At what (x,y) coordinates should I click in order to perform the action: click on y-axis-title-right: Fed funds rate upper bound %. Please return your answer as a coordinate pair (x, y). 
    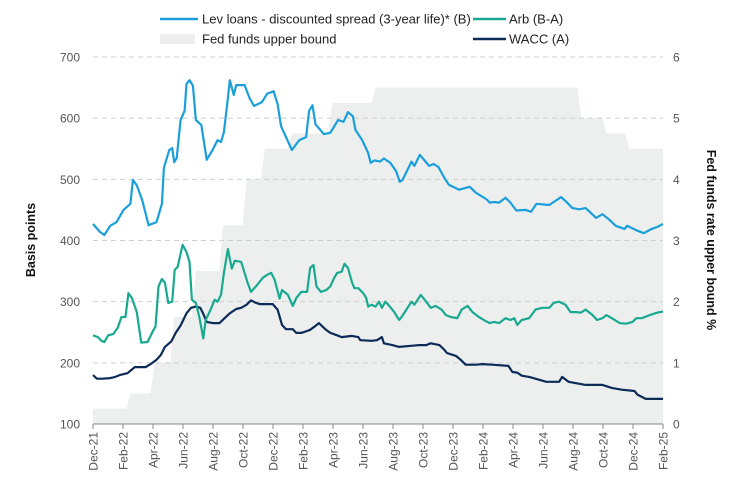
    Looking at the image, I should click on (711, 240).